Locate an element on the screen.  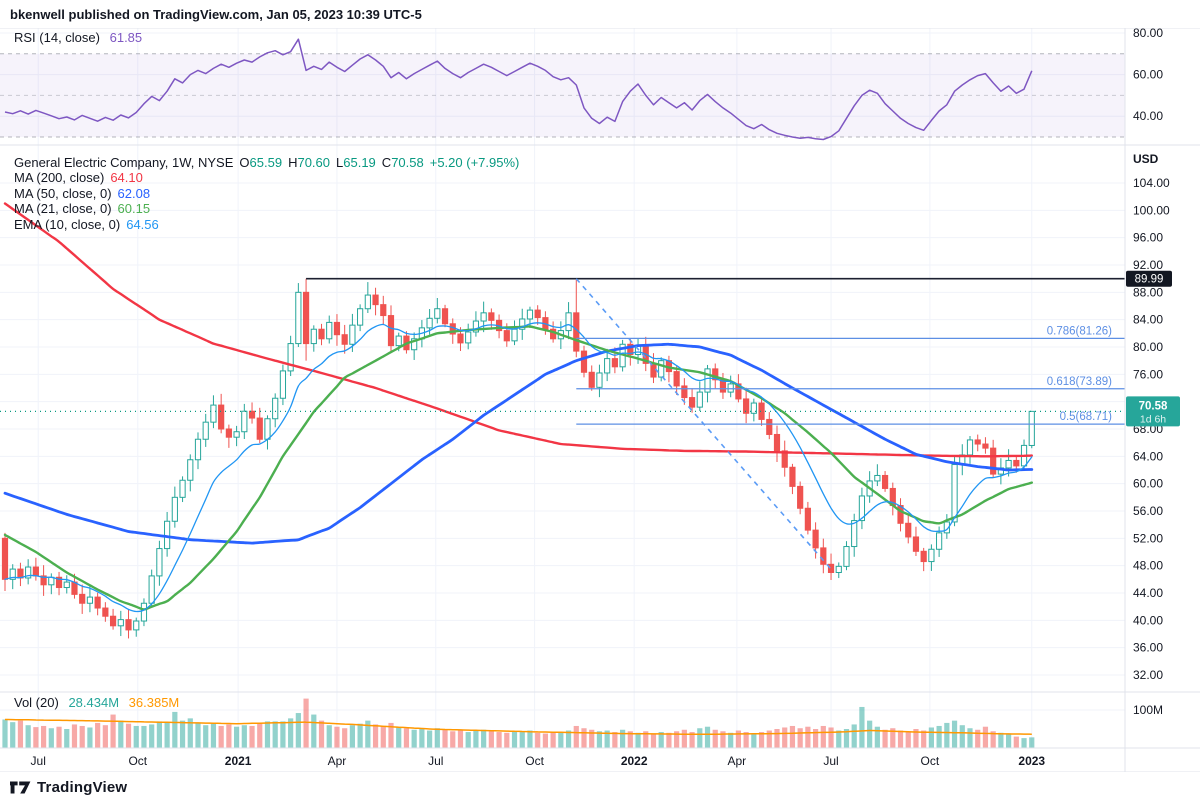
rsi-pane is located at coordinates (562, 89).